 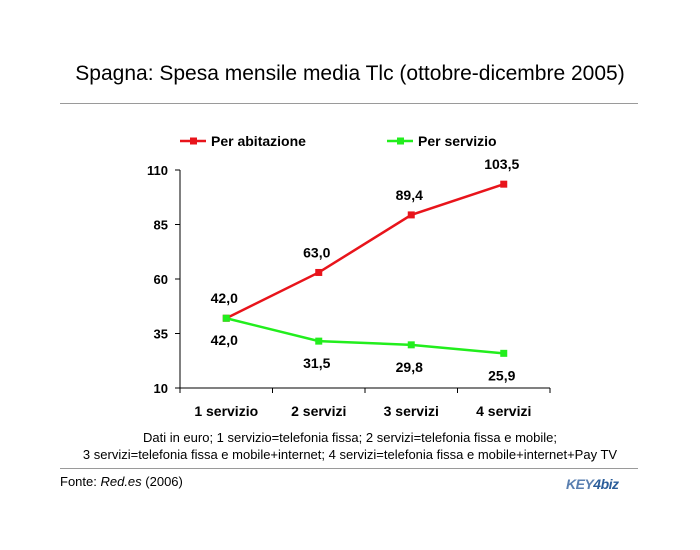 I want to click on title-divider, so click(x=349, y=103).